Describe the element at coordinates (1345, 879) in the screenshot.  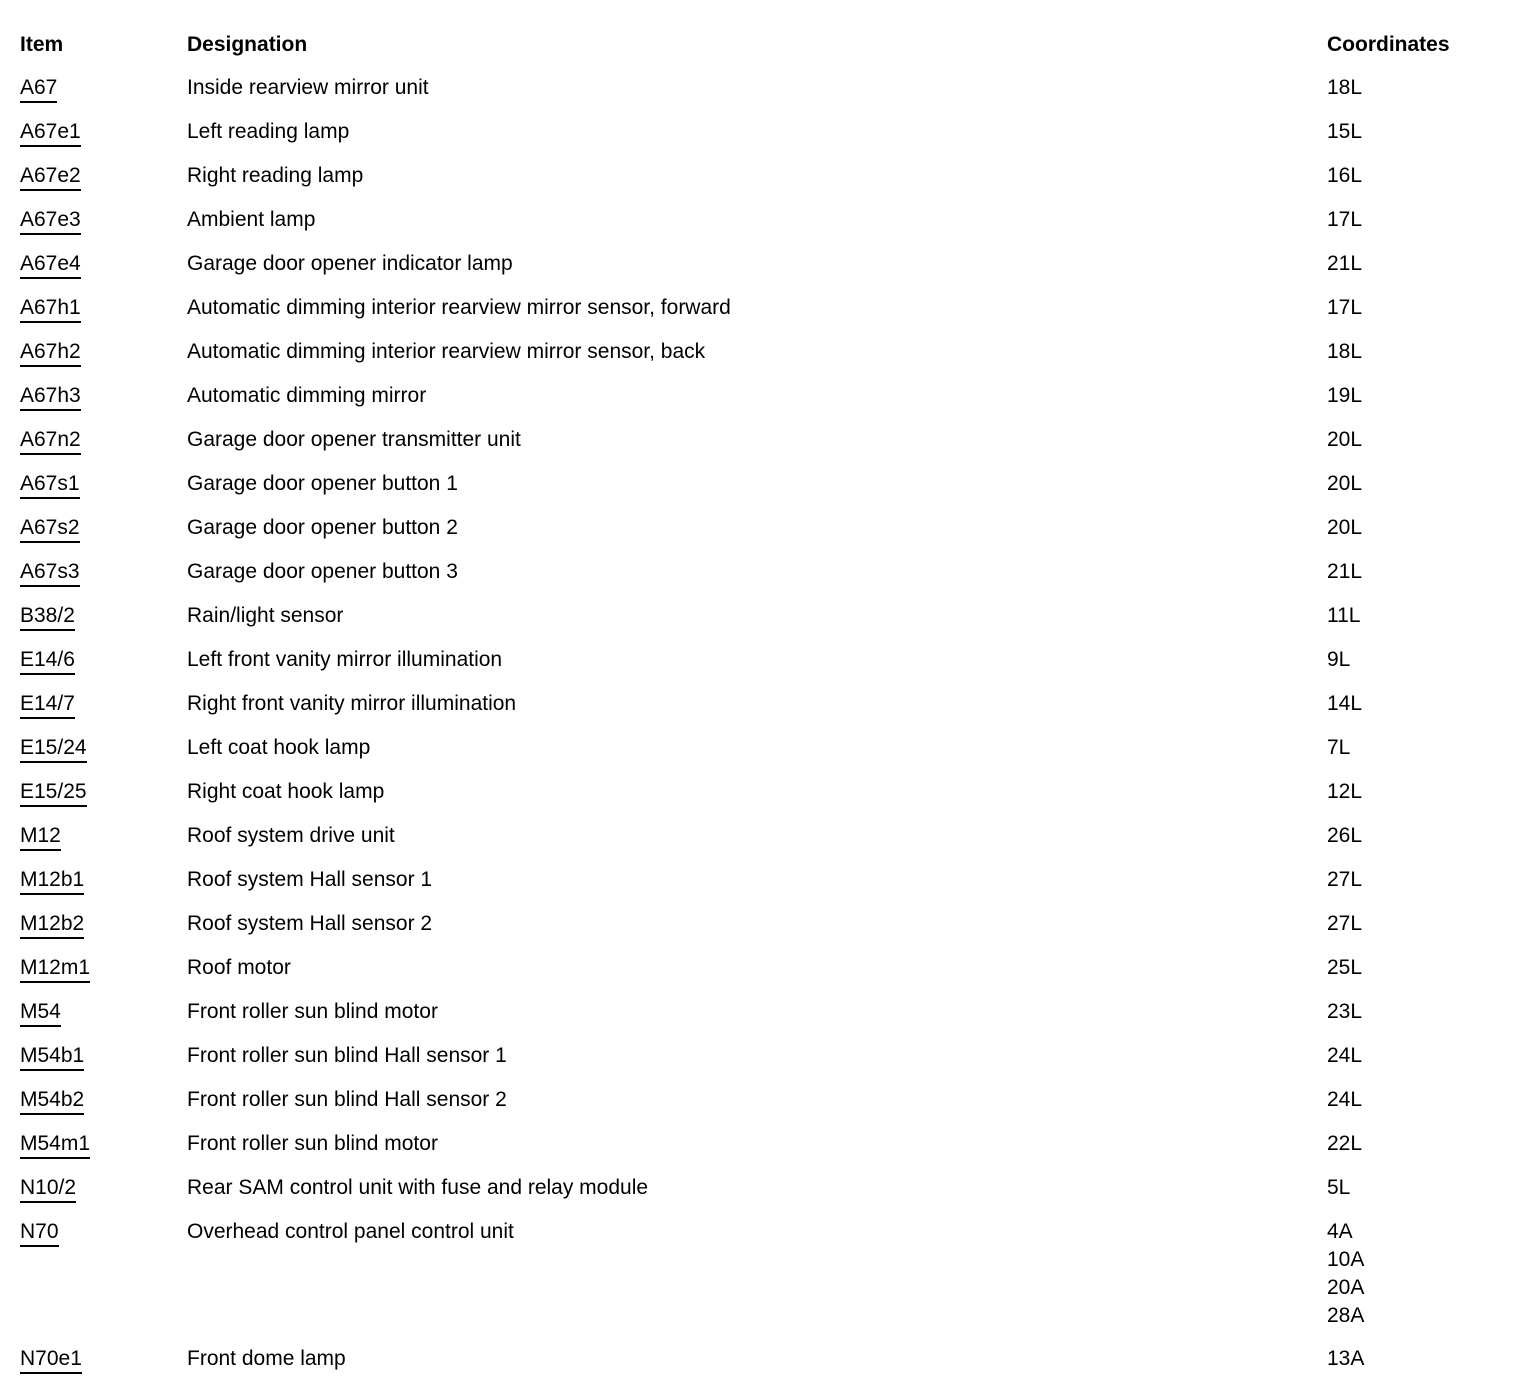
I see `coordinate-value: 27L` at that location.